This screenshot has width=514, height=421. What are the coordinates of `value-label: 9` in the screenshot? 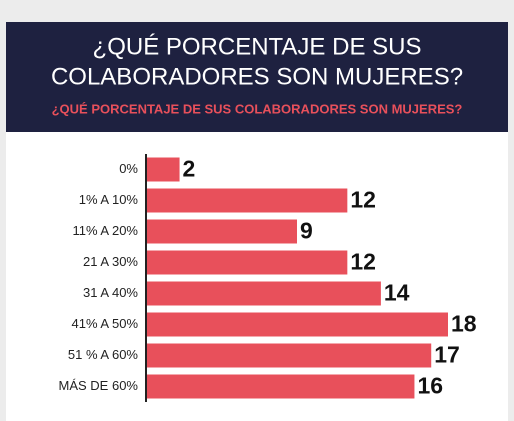 It's located at (306, 231).